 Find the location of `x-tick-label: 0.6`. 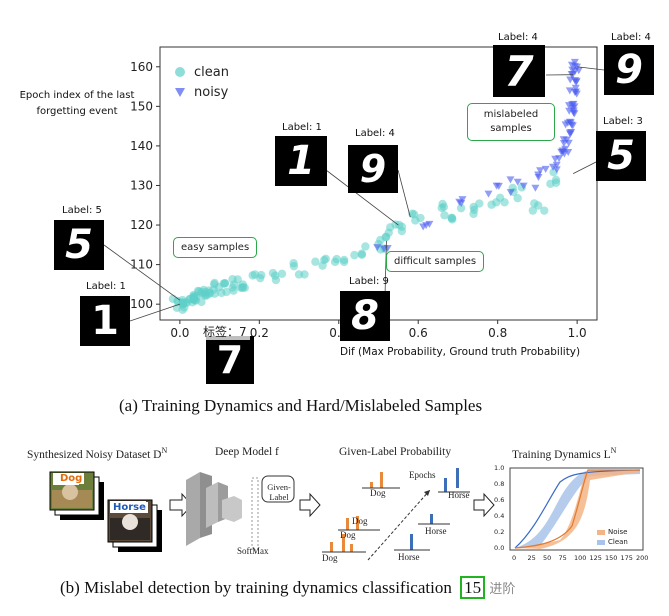

x-tick-label: 0.6 is located at coordinates (418, 333).